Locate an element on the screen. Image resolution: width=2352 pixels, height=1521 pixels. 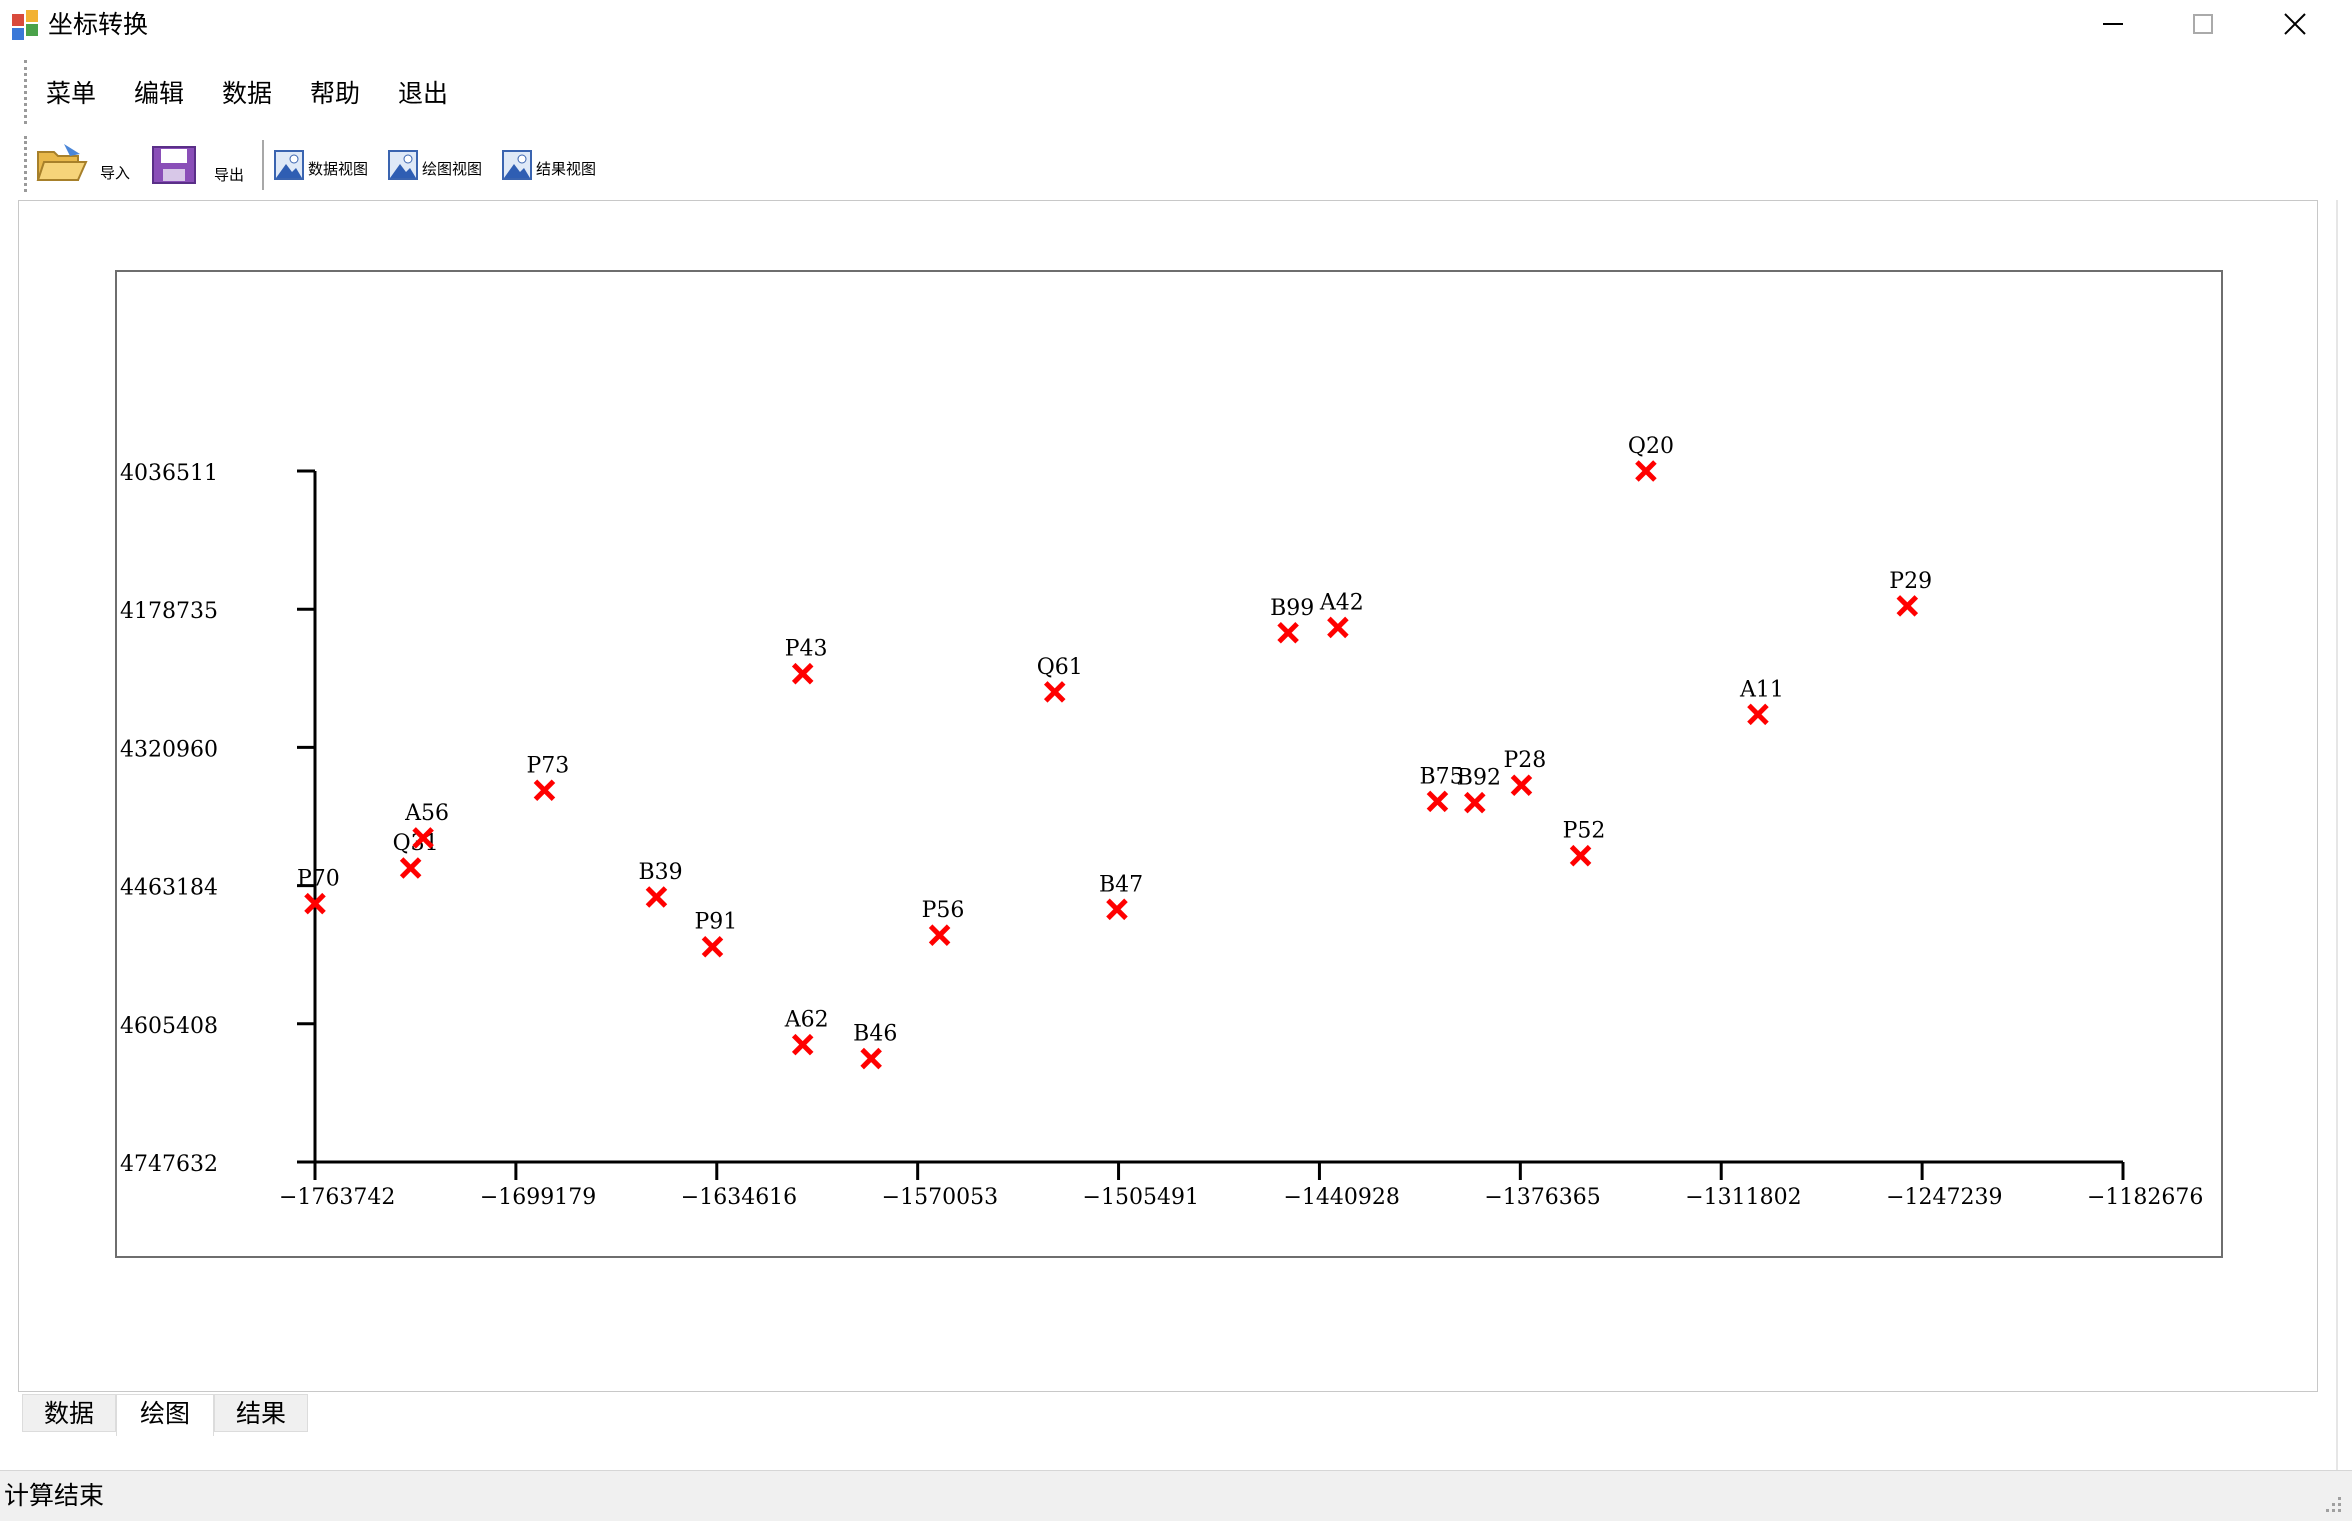
x-tick-label: −1634616 is located at coordinates (739, 1197).